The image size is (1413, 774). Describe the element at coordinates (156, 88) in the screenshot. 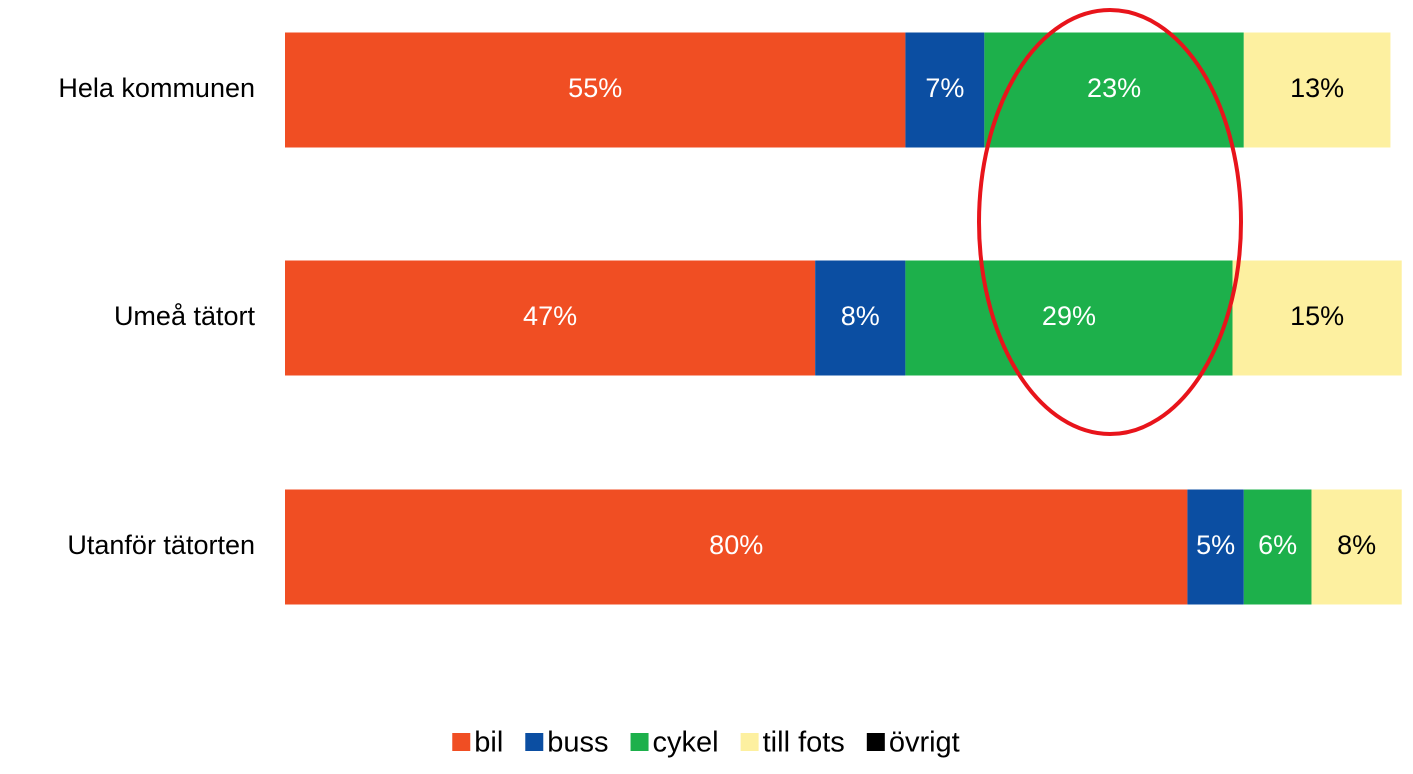

I see `category-label: Hela kommunen` at that location.